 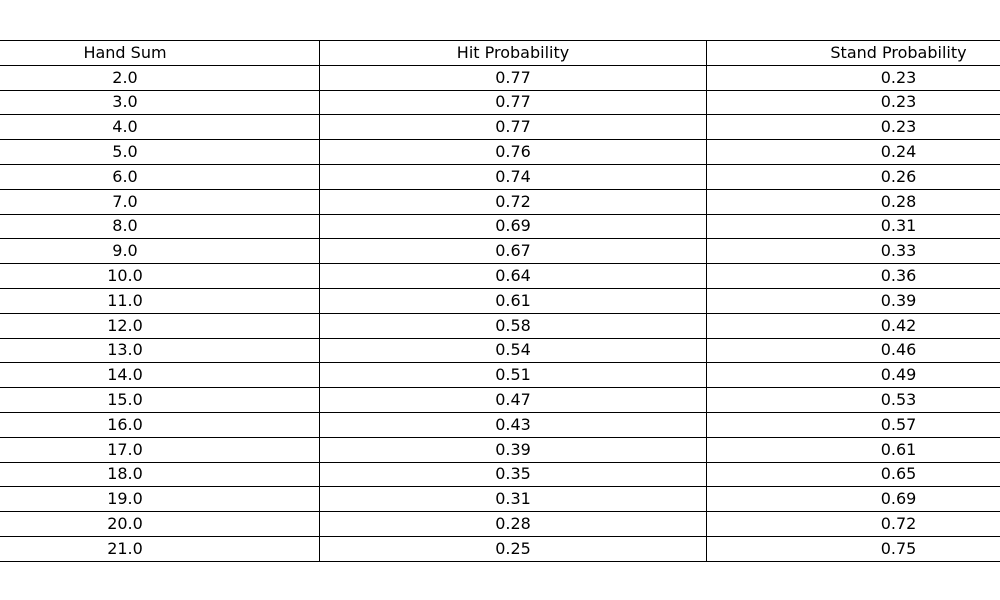 What do you see at coordinates (513, 276) in the screenshot?
I see `hit-probability-cell: 0.64` at bounding box center [513, 276].